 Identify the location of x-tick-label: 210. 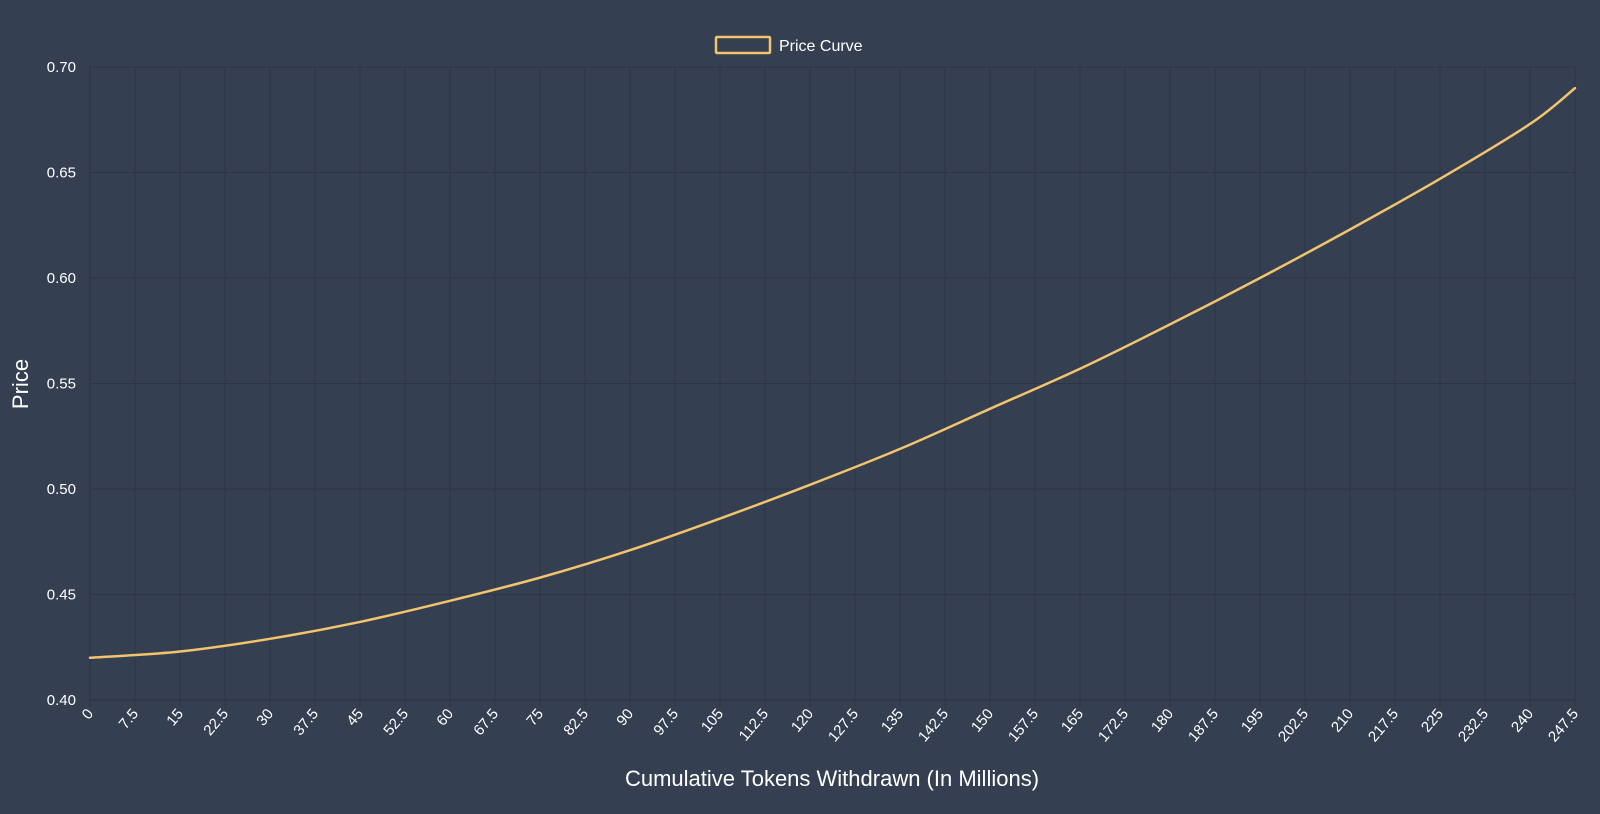
(1342, 721).